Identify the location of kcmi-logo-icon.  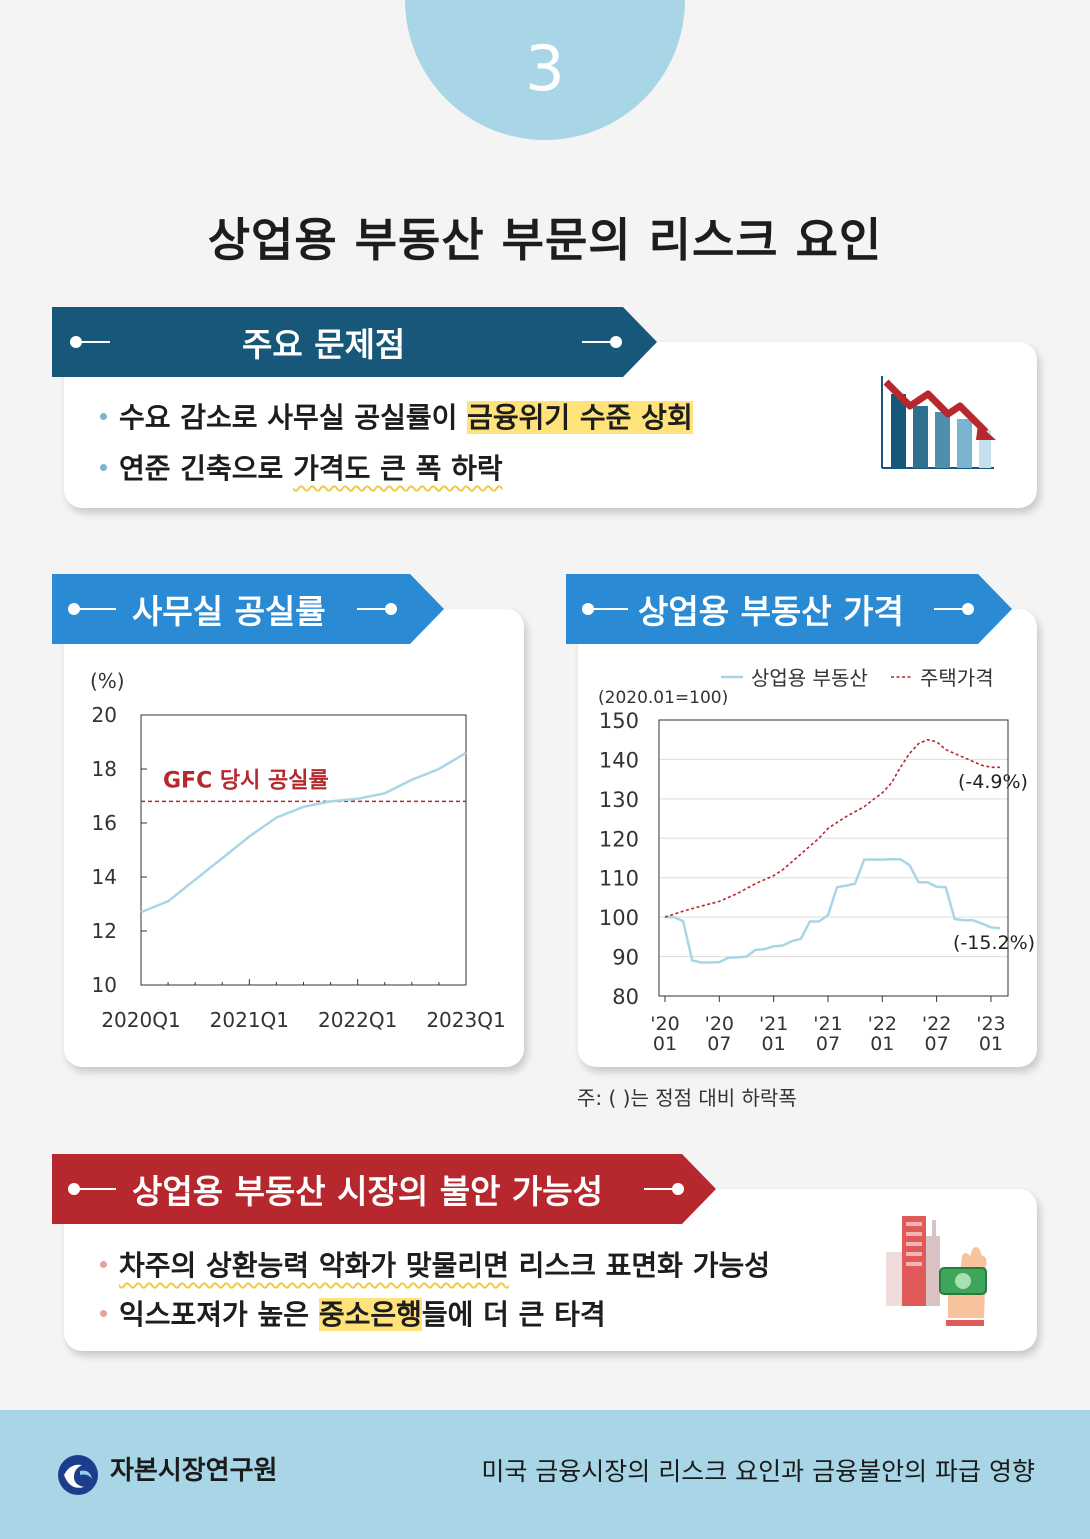
(78, 1475).